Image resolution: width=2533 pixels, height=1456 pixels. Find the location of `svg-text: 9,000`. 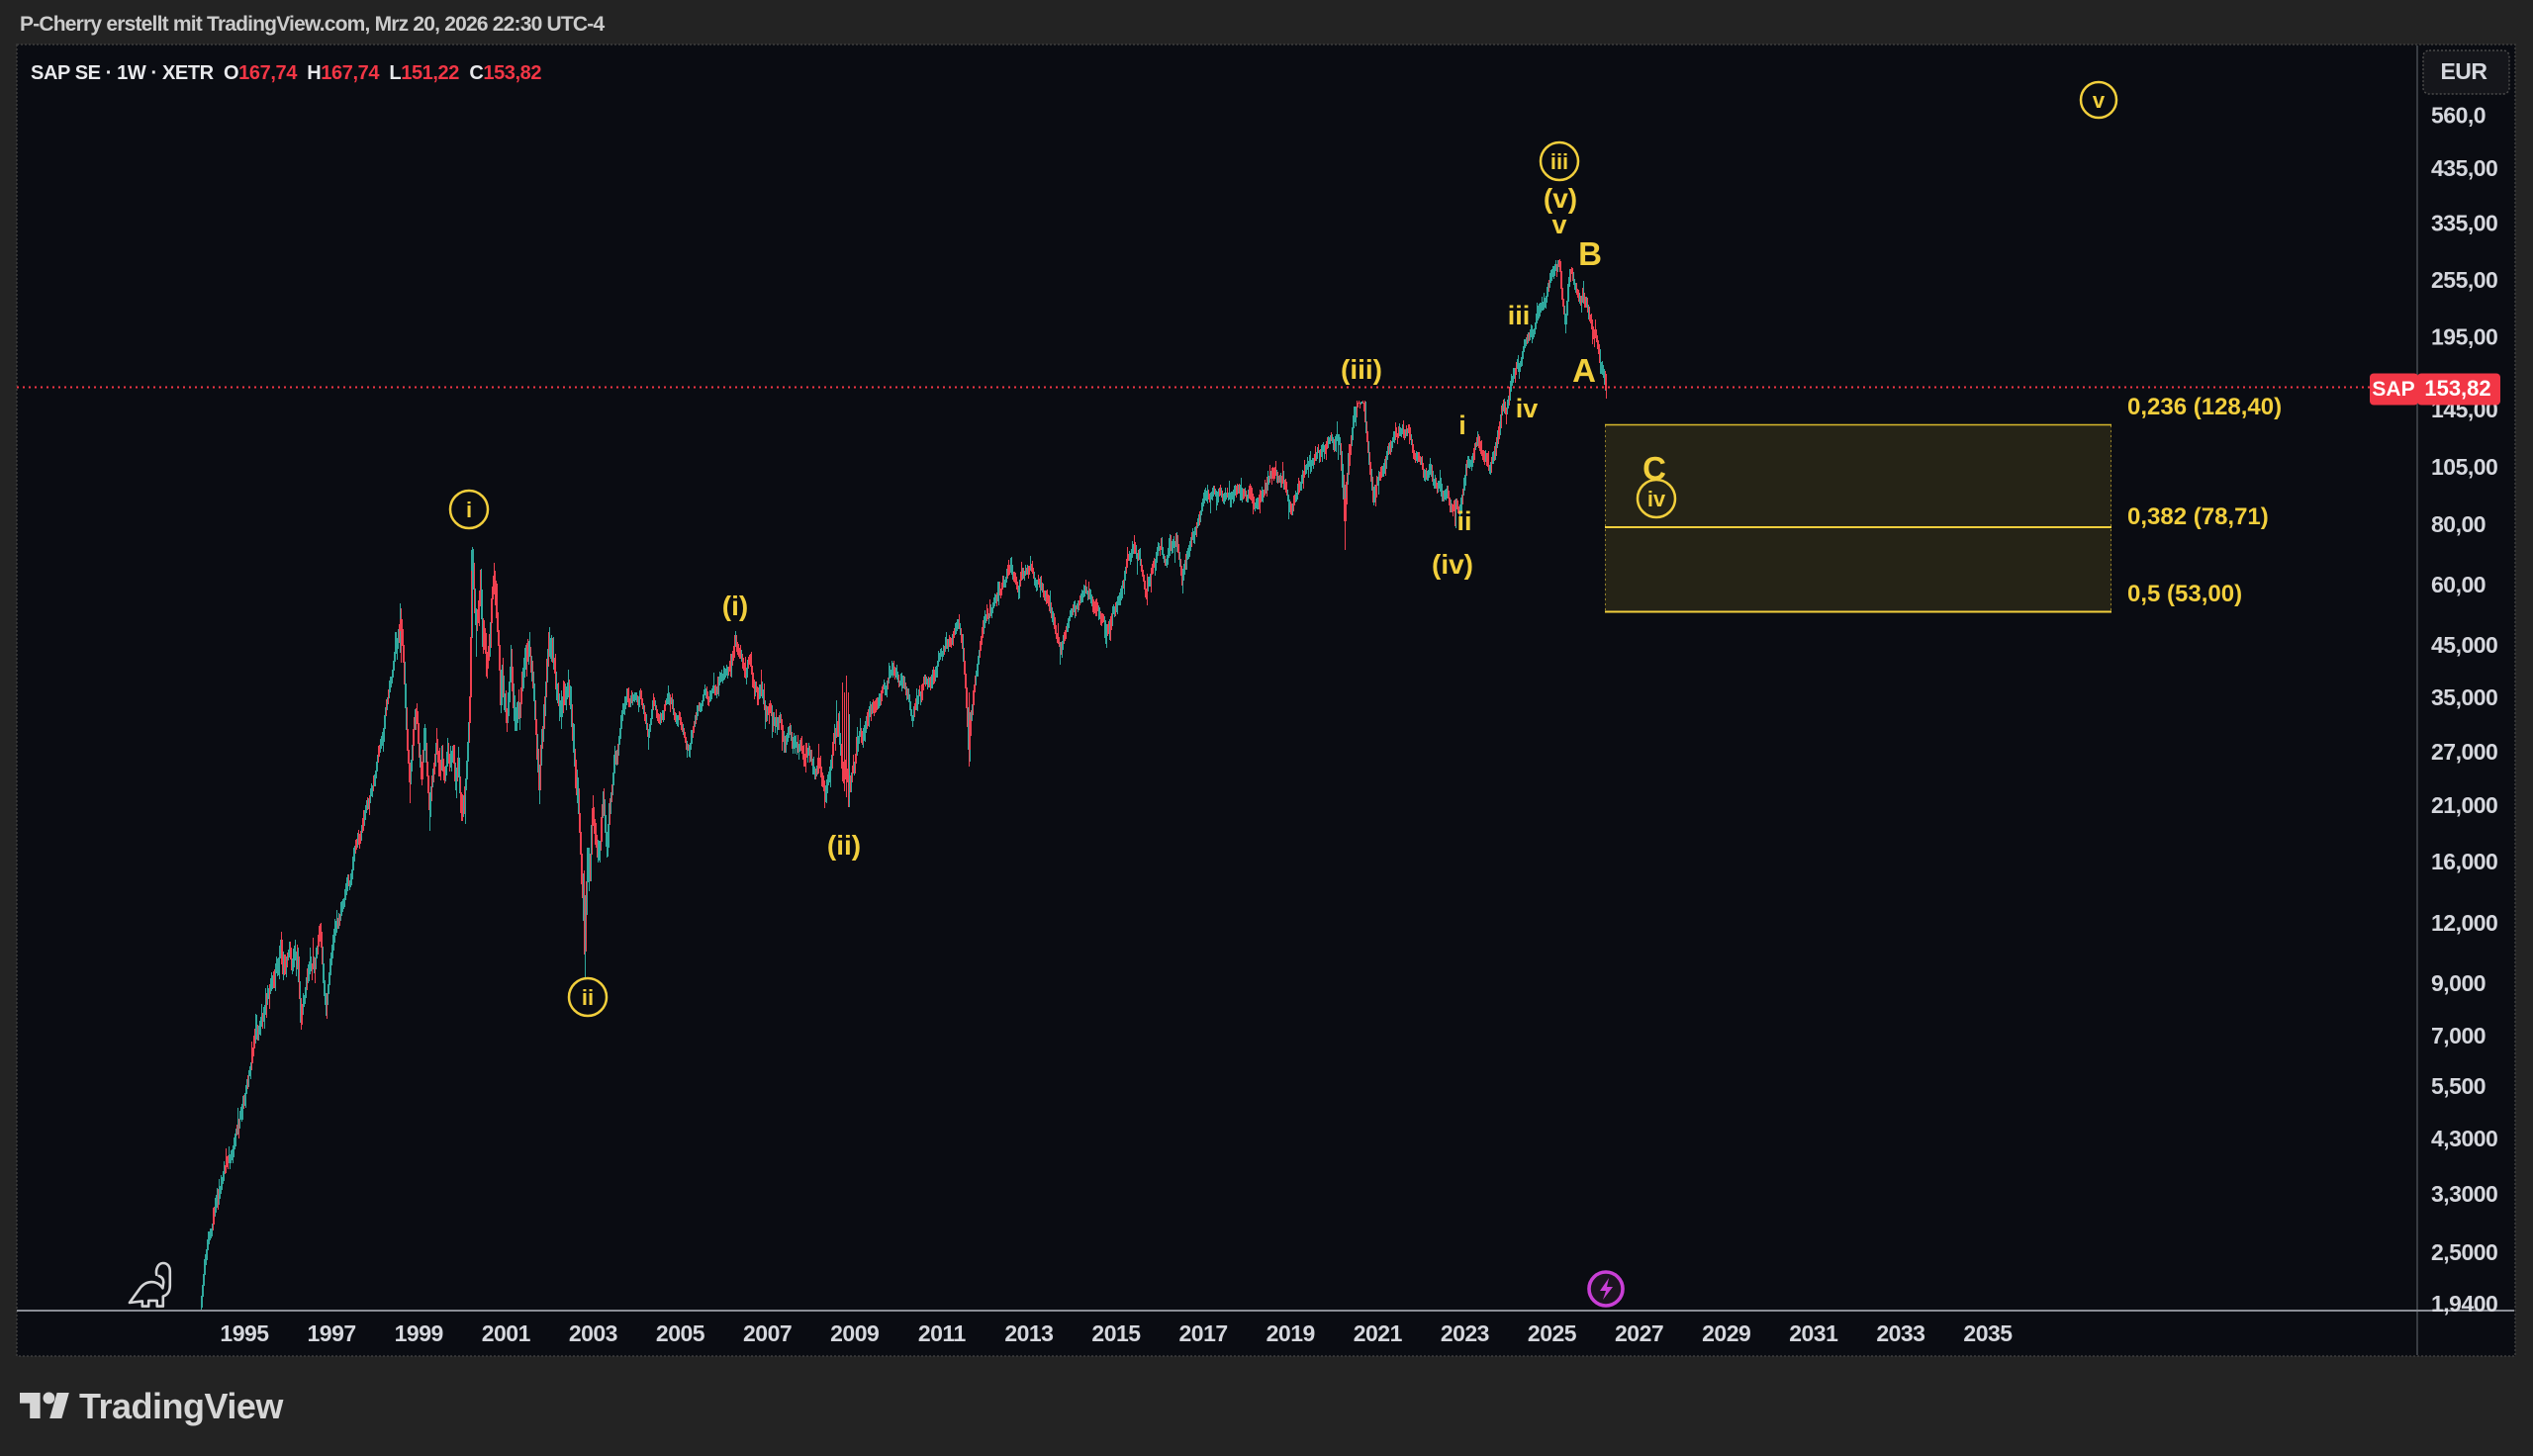

svg-text: 9,000 is located at coordinates (2459, 983).